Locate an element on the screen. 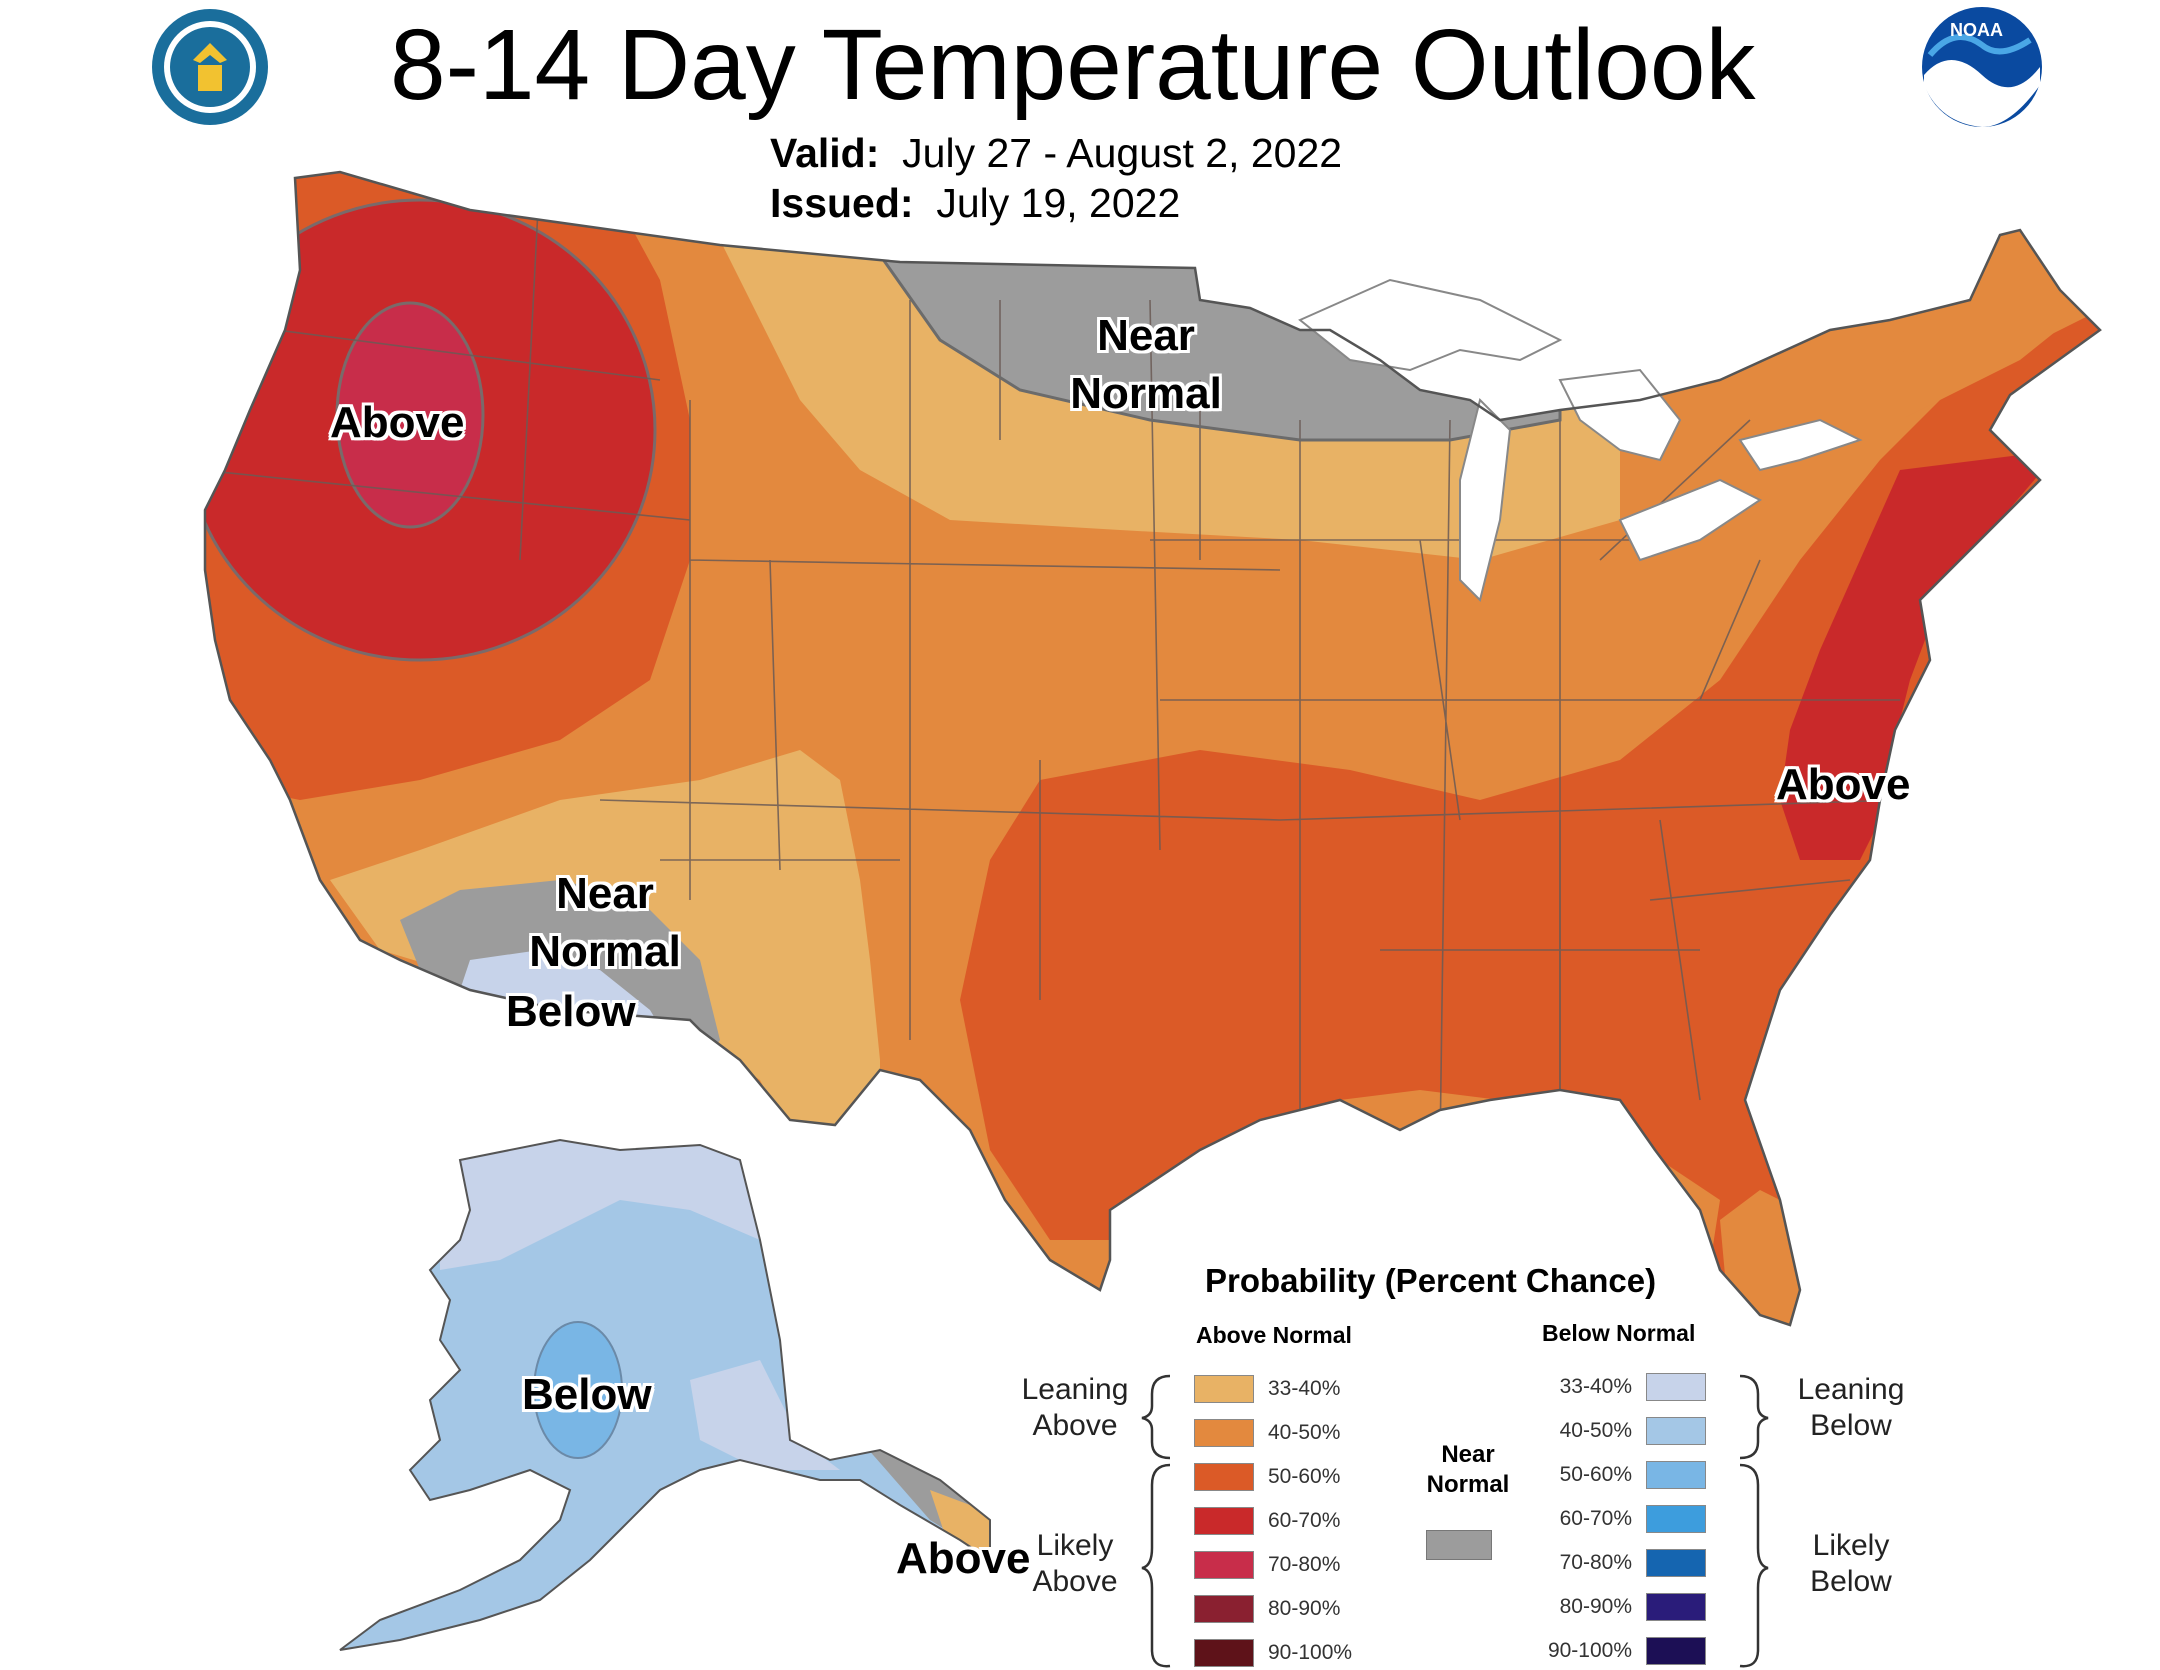 The height and width of the screenshot is (1670, 2160). legend-likely-above: Likely Above is located at coordinates (1075, 1564).